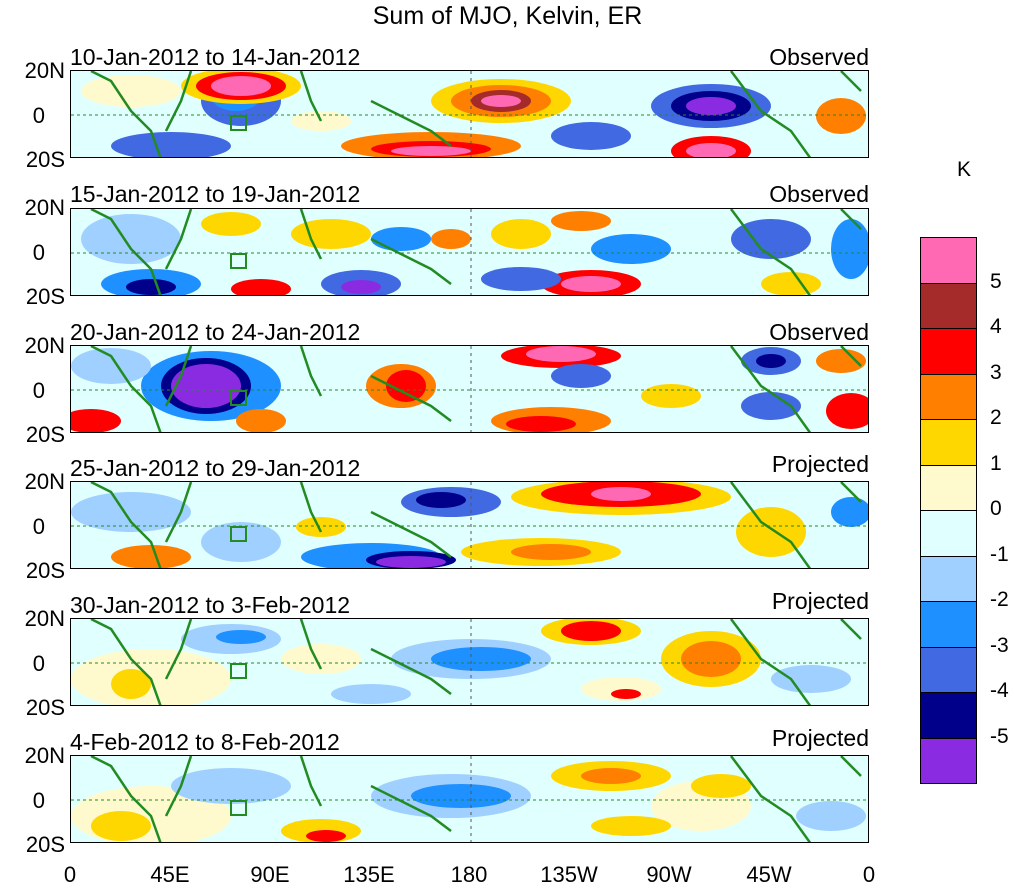  What do you see at coordinates (999, 736) in the screenshot?
I see `colorbar-label-10: -5` at bounding box center [999, 736].